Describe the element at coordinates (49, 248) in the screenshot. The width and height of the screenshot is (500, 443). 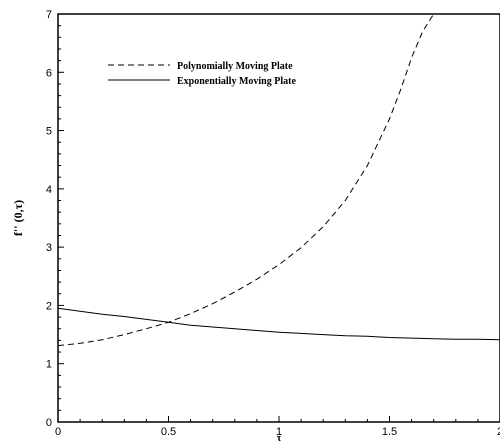
I see `y-tick-label: 3` at that location.